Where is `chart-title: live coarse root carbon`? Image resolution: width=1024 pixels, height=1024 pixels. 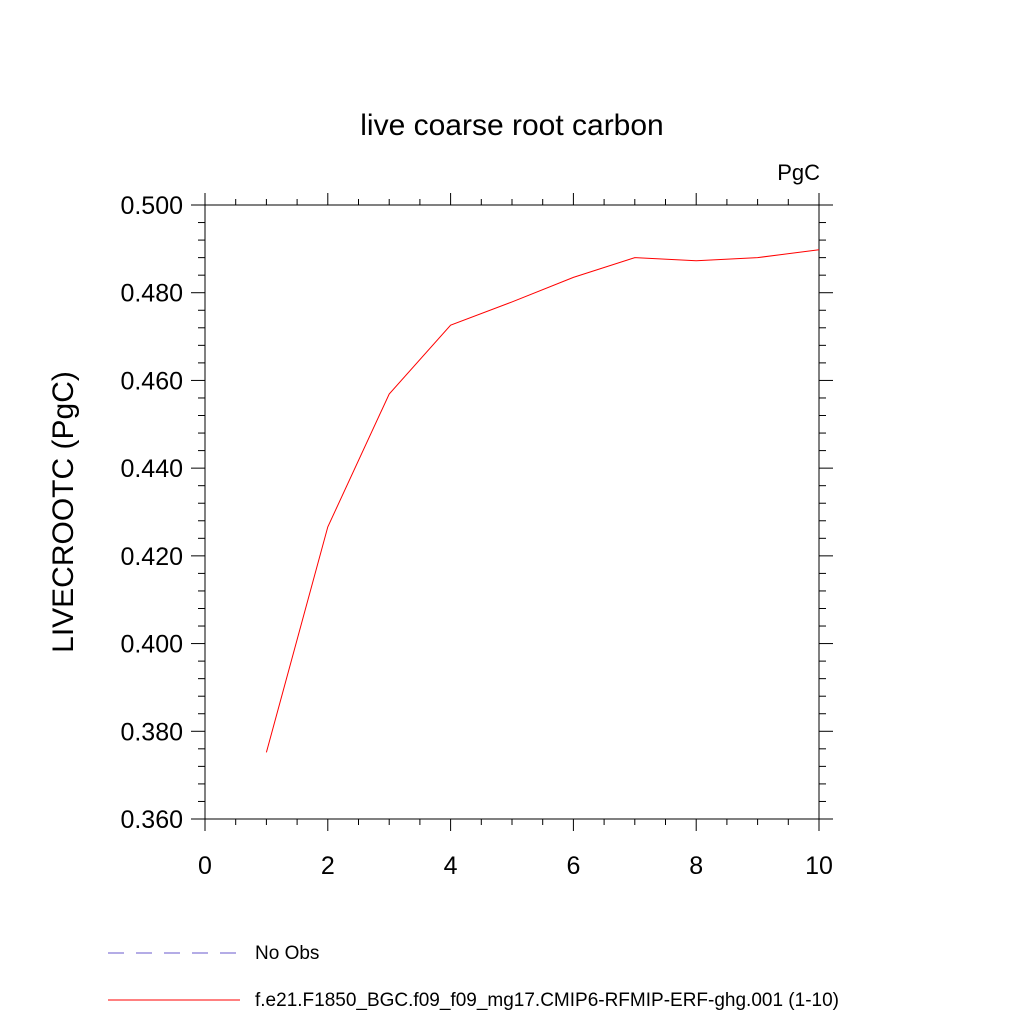
chart-title: live coarse root carbon is located at coordinates (512, 125).